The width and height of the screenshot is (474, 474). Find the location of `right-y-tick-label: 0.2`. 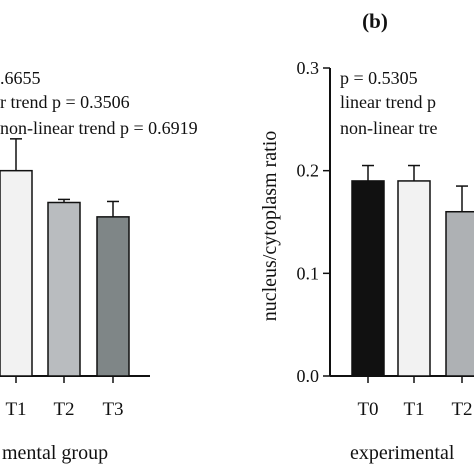

right-y-tick-label: 0.2 is located at coordinates (308, 171).